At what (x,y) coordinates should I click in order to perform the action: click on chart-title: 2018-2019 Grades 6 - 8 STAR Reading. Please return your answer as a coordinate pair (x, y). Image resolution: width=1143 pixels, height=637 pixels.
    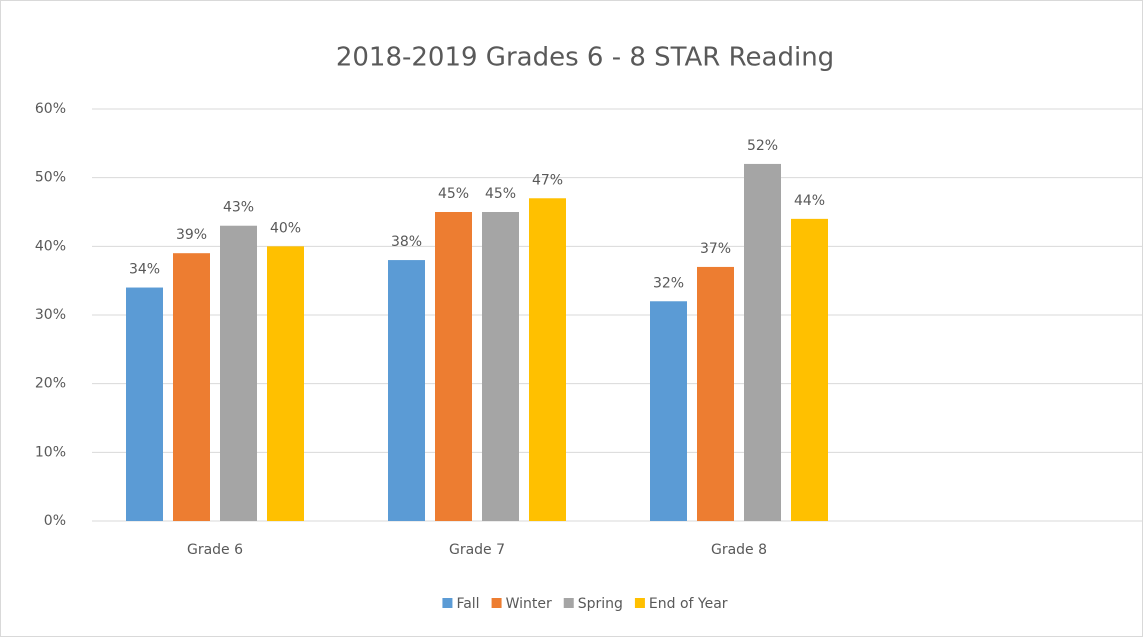
    Looking at the image, I should click on (585, 58).